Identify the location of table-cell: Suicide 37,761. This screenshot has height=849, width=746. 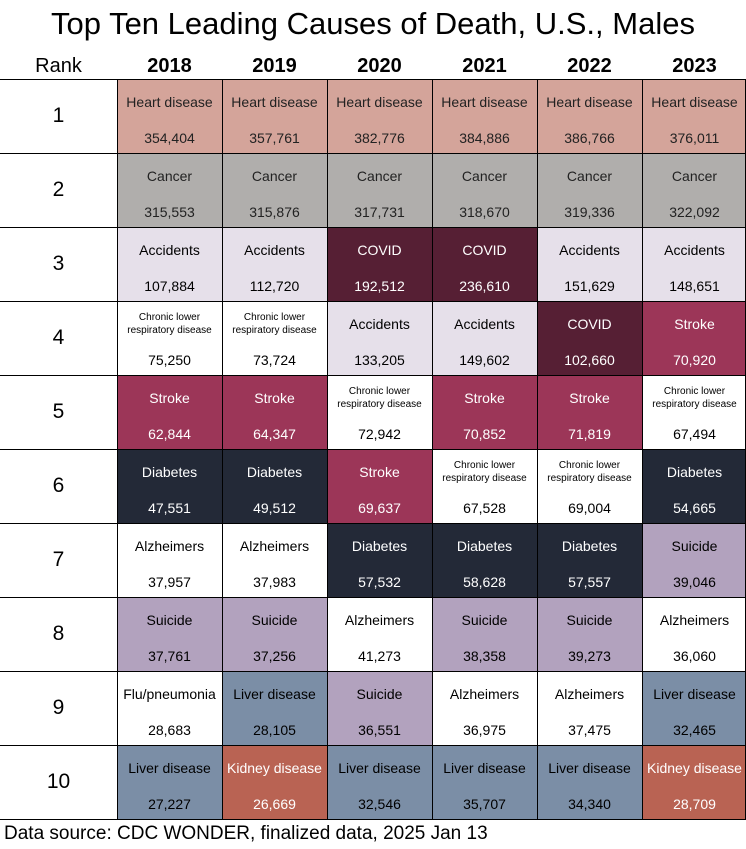
(169, 634).